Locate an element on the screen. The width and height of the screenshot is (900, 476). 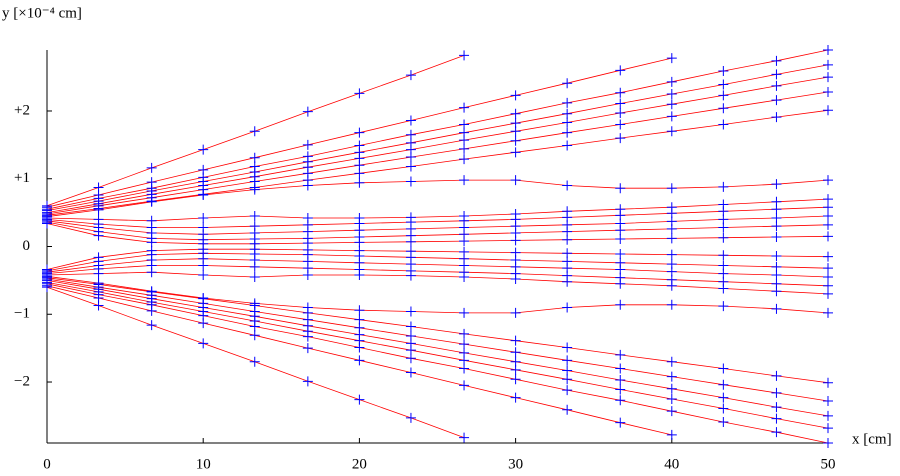
x-tick-label: 10 is located at coordinates (203, 464).